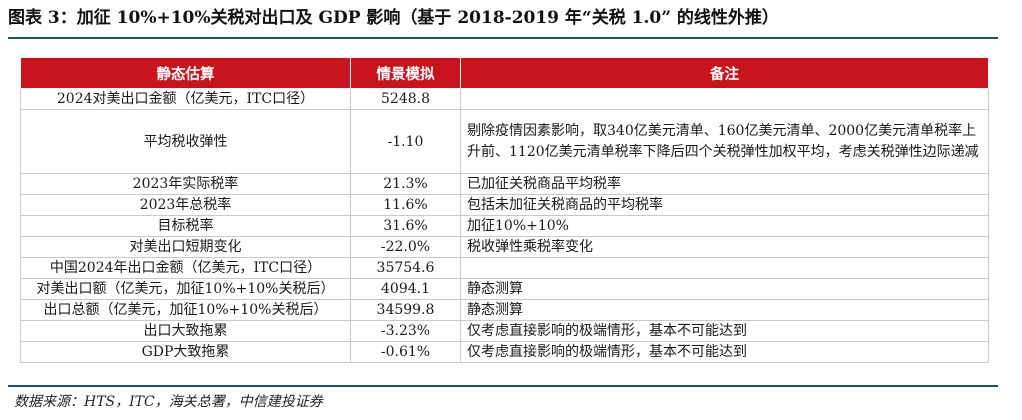 The width and height of the screenshot is (1022, 420). I want to click on table-row: 对美出口额（亿美元，加征10%+10%关税后） 4094.1 静态测算, so click(504, 289).